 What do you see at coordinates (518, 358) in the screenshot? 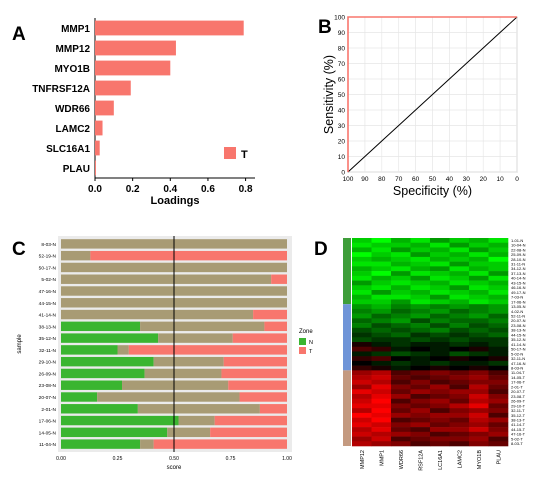
I see `panel-d-row-label: 32-11-N` at bounding box center [518, 358].